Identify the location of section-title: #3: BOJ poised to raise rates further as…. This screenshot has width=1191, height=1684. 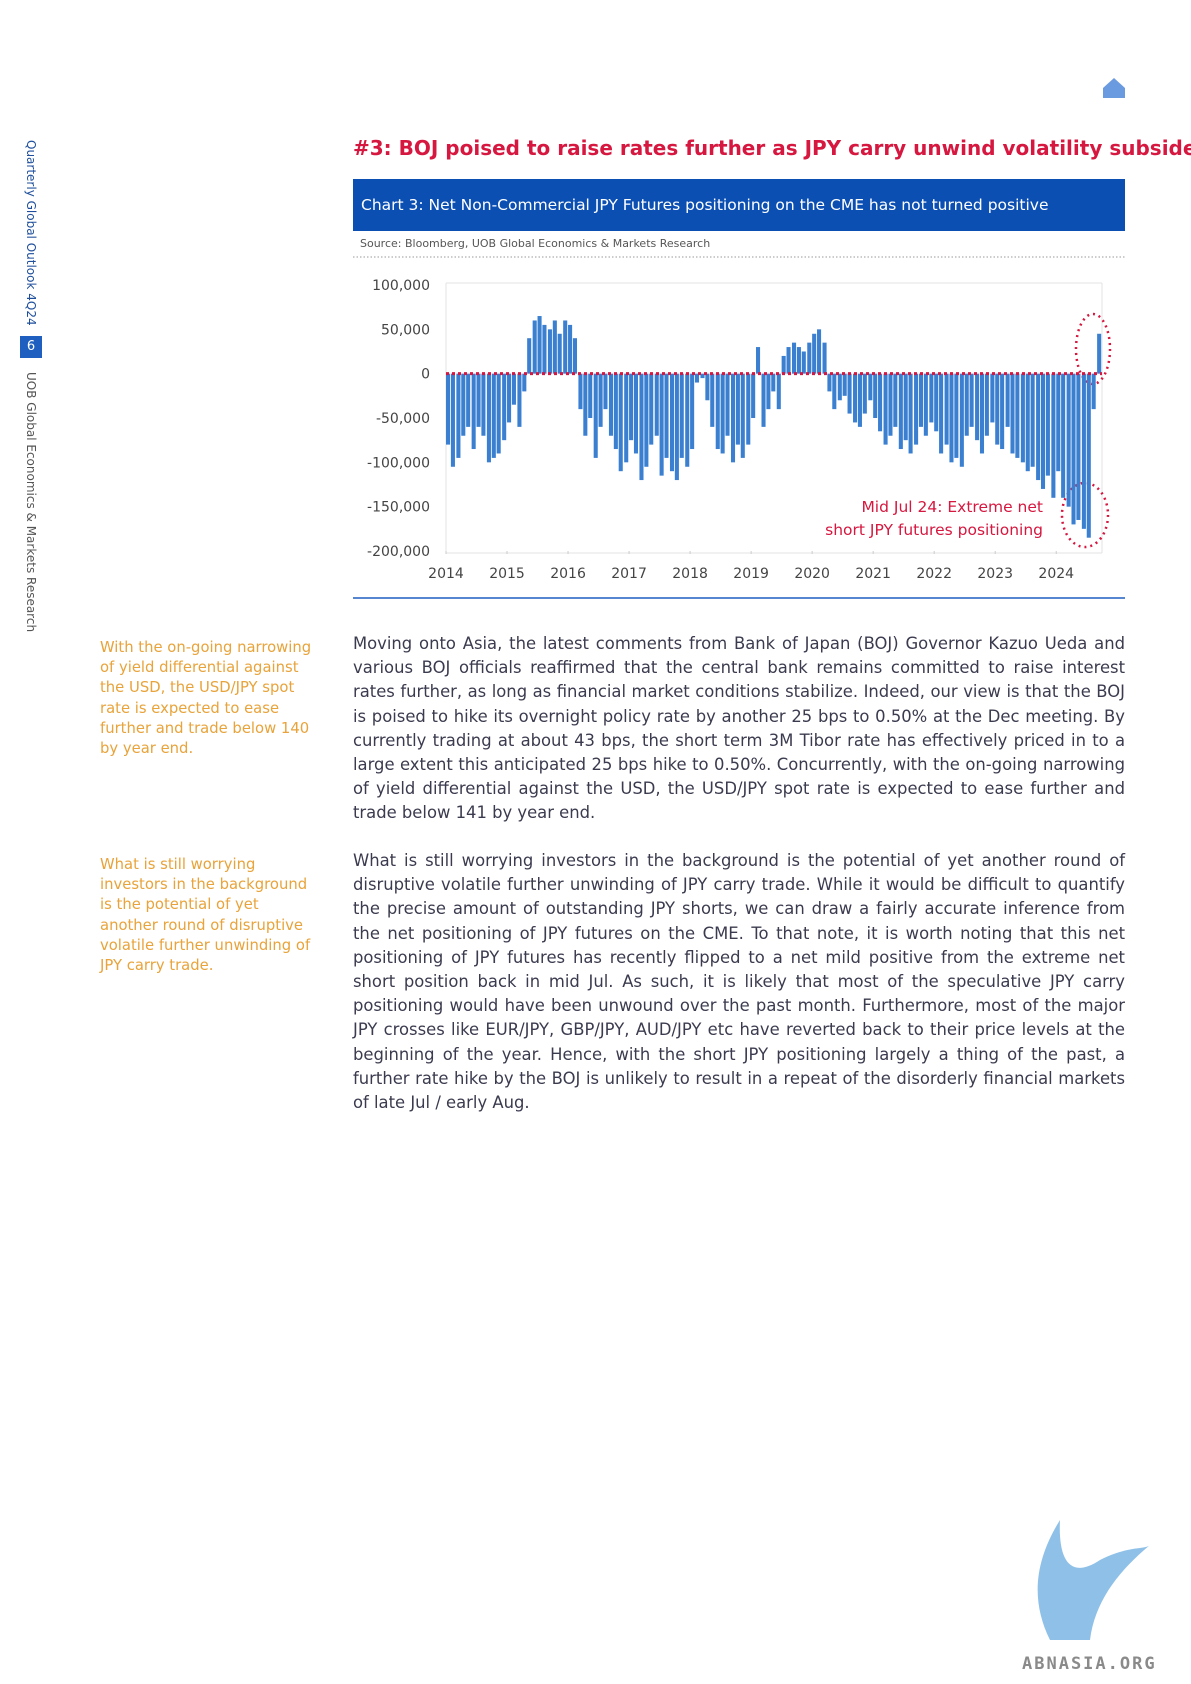
(772, 148).